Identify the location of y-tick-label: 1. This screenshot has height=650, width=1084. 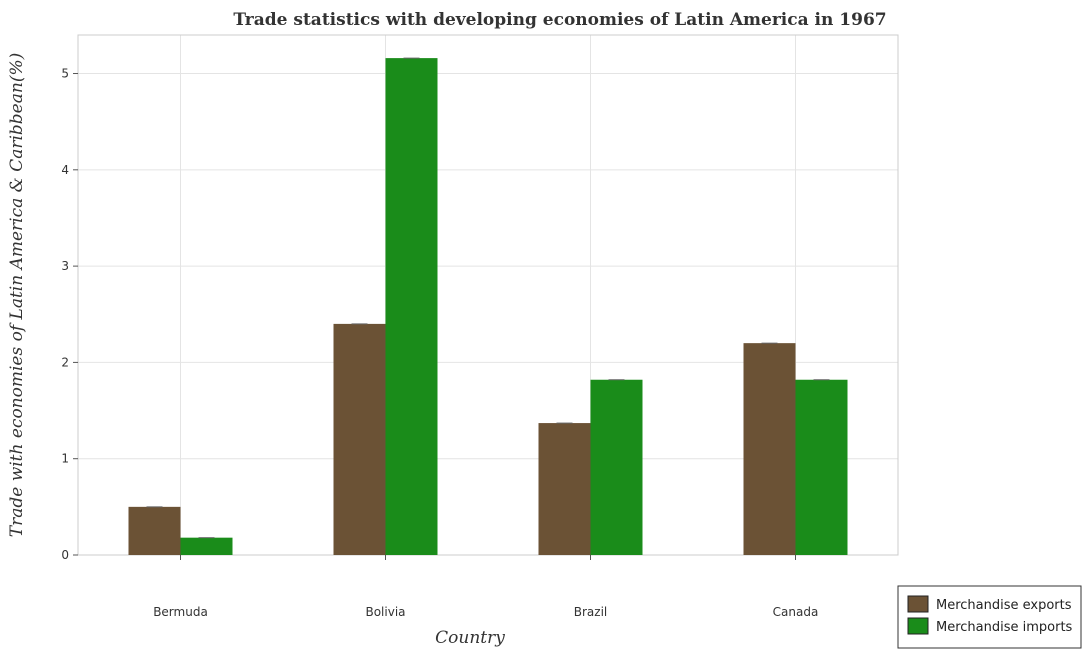
(65, 459).